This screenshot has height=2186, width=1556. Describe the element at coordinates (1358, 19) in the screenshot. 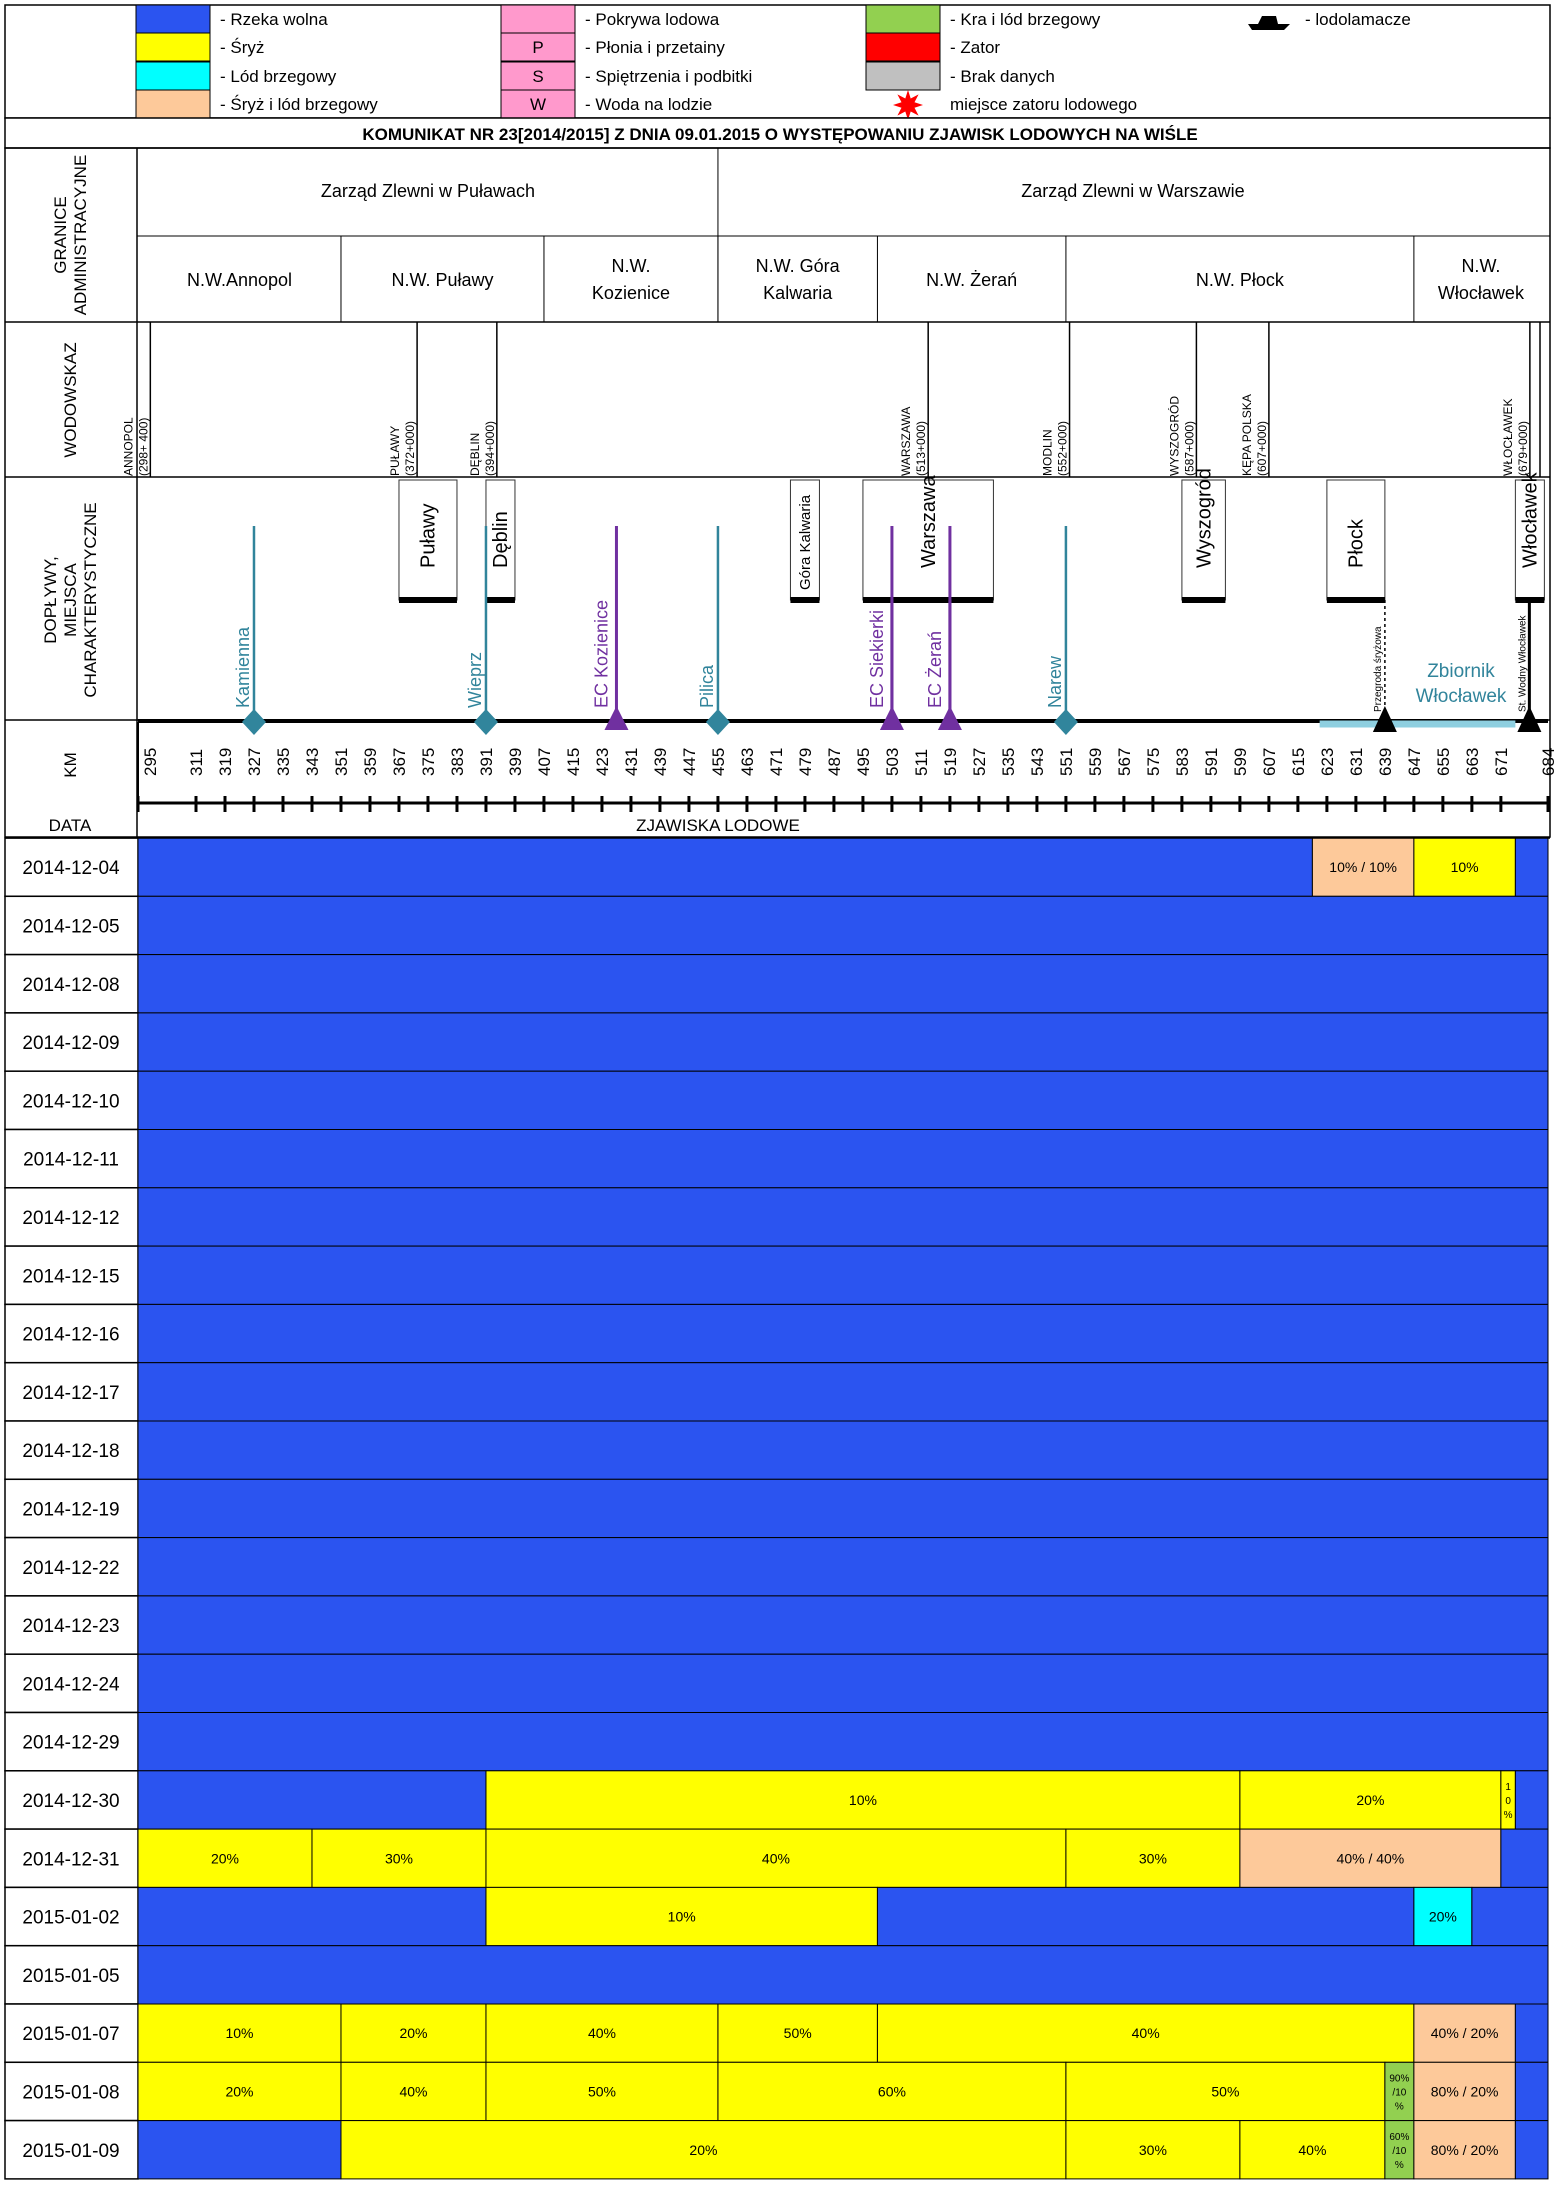

I see `legend-text-lodolamacze: - lodolamacze` at that location.